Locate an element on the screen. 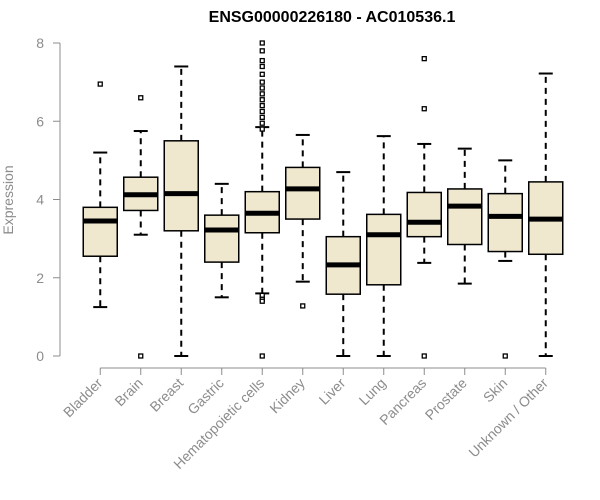 This screenshot has height=500, width=600. box-pancreas is located at coordinates (424, 207).